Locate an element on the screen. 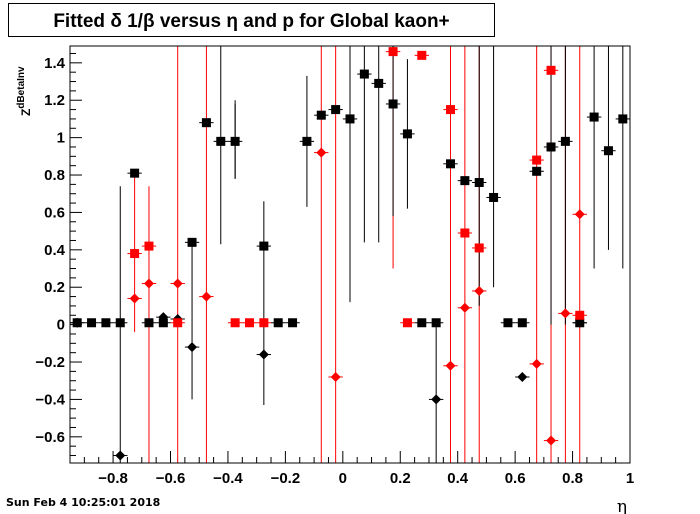 The height and width of the screenshot is (514, 700). x-axis-title: η is located at coordinates (622, 505).